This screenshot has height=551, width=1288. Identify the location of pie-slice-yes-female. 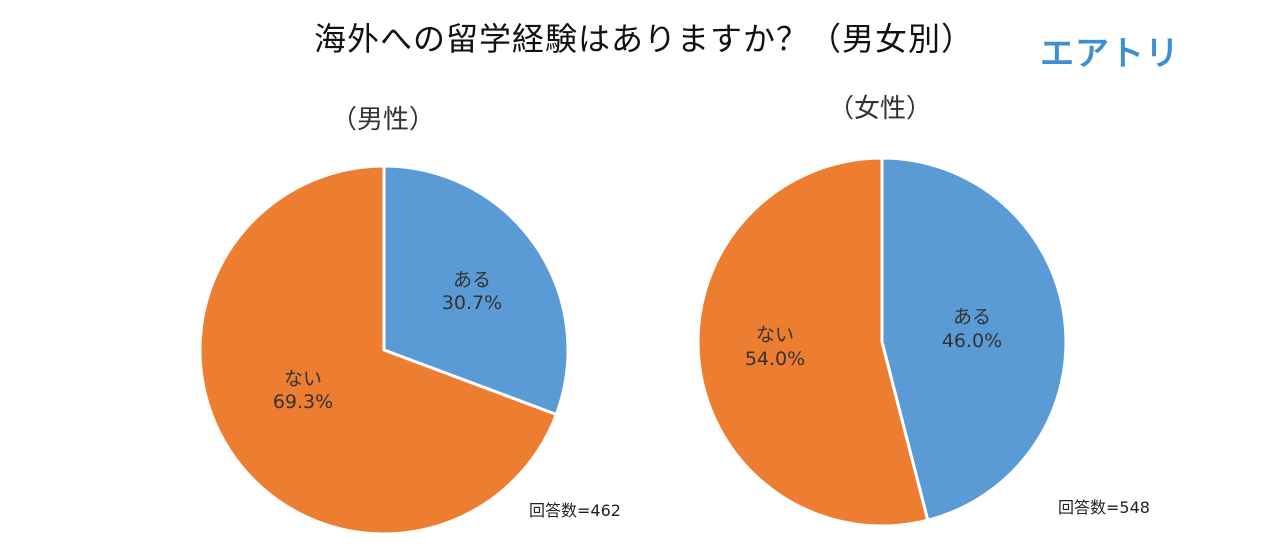
(974, 339).